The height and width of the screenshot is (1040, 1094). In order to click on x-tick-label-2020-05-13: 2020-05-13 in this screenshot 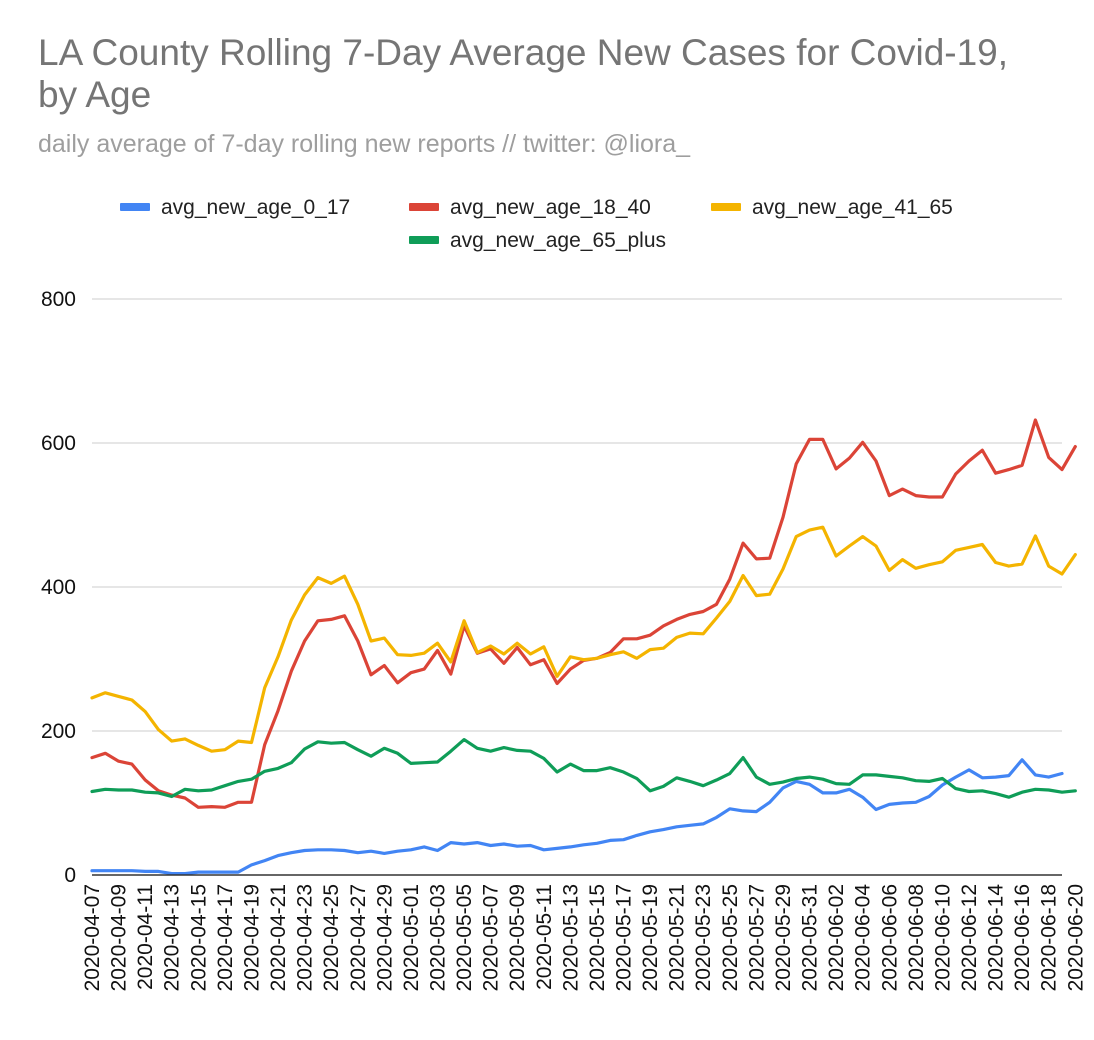, I will do `click(570, 937)`.